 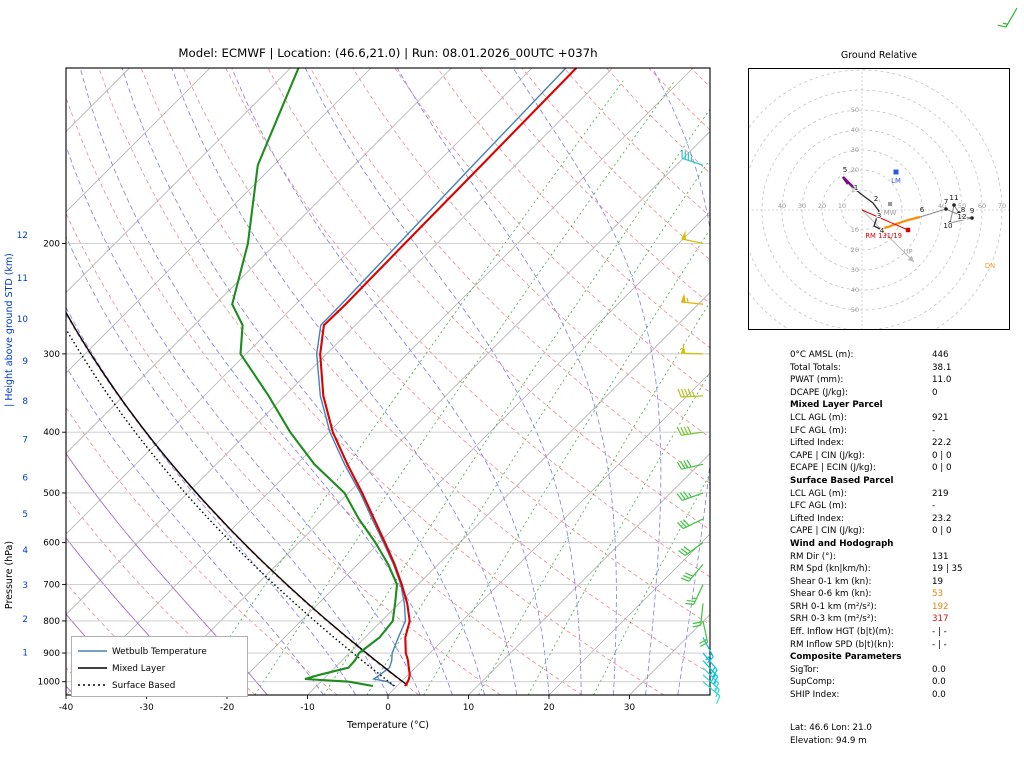 What do you see at coordinates (51, 355) in the screenshot?
I see `svg-text: 300` at bounding box center [51, 355].